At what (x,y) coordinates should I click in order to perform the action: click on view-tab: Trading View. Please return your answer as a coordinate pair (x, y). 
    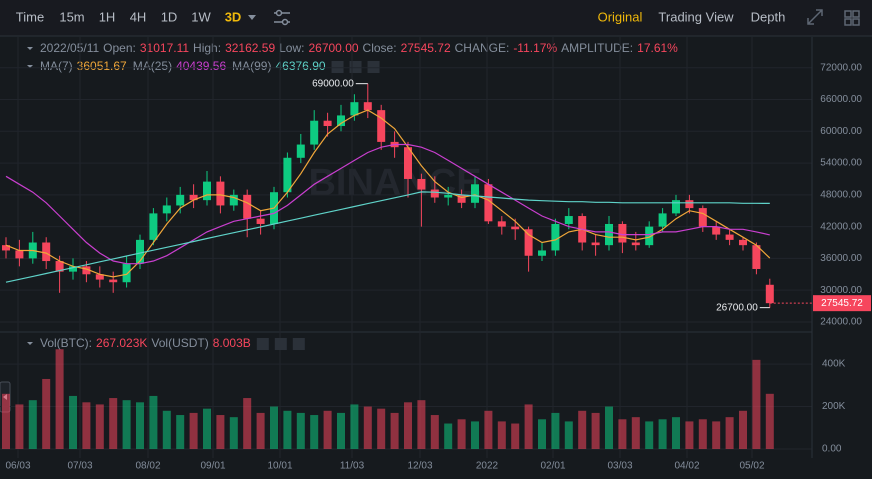
    Looking at the image, I should click on (696, 16).